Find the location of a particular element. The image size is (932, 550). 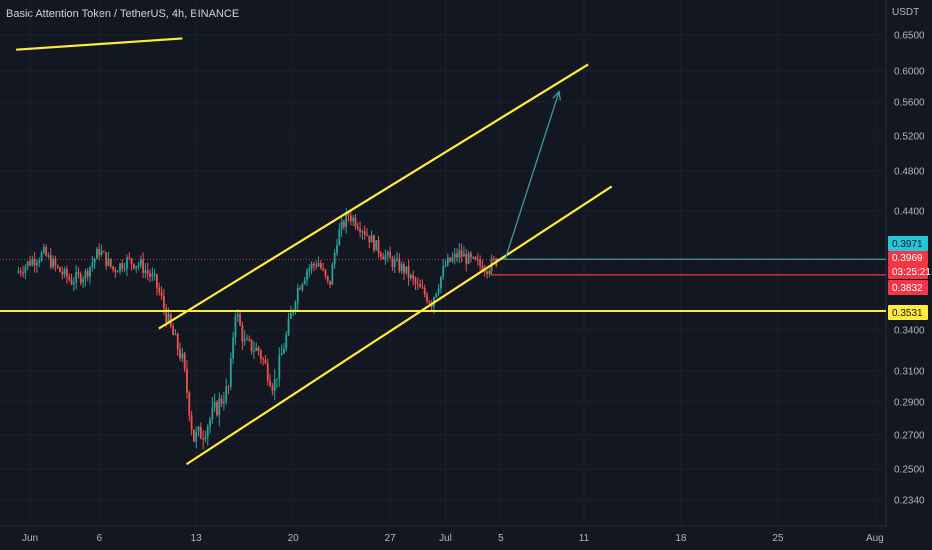

price-tick-label: 0.4400 is located at coordinates (909, 212).